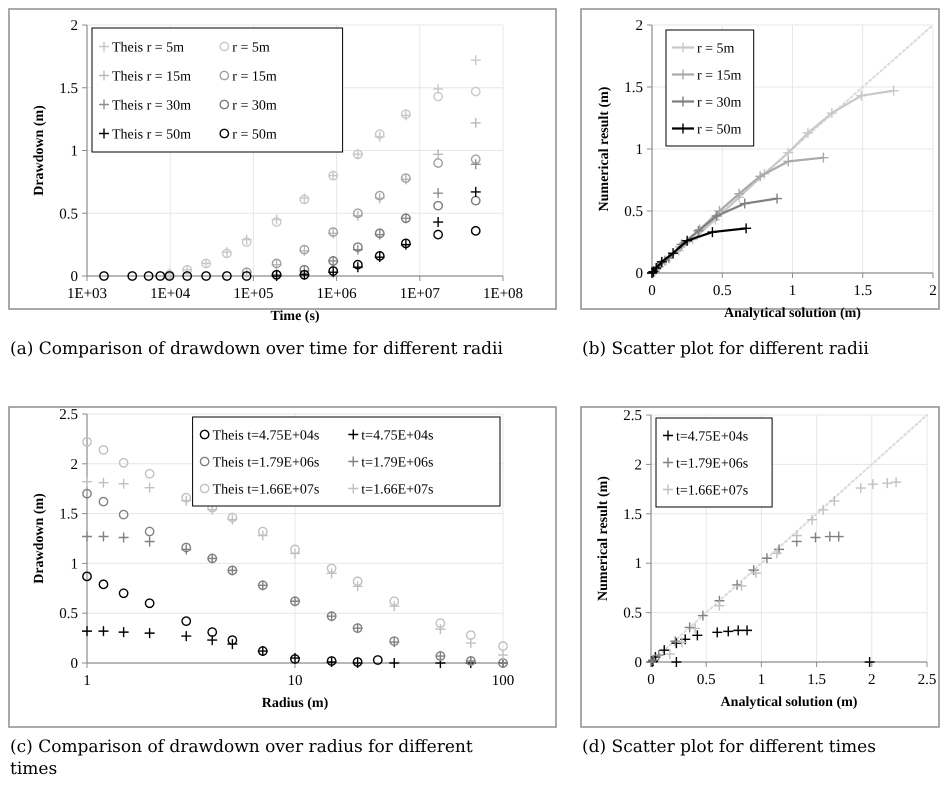 The width and height of the screenshot is (940, 794). I want to click on x-tick-label: 1E+05, so click(253, 294).